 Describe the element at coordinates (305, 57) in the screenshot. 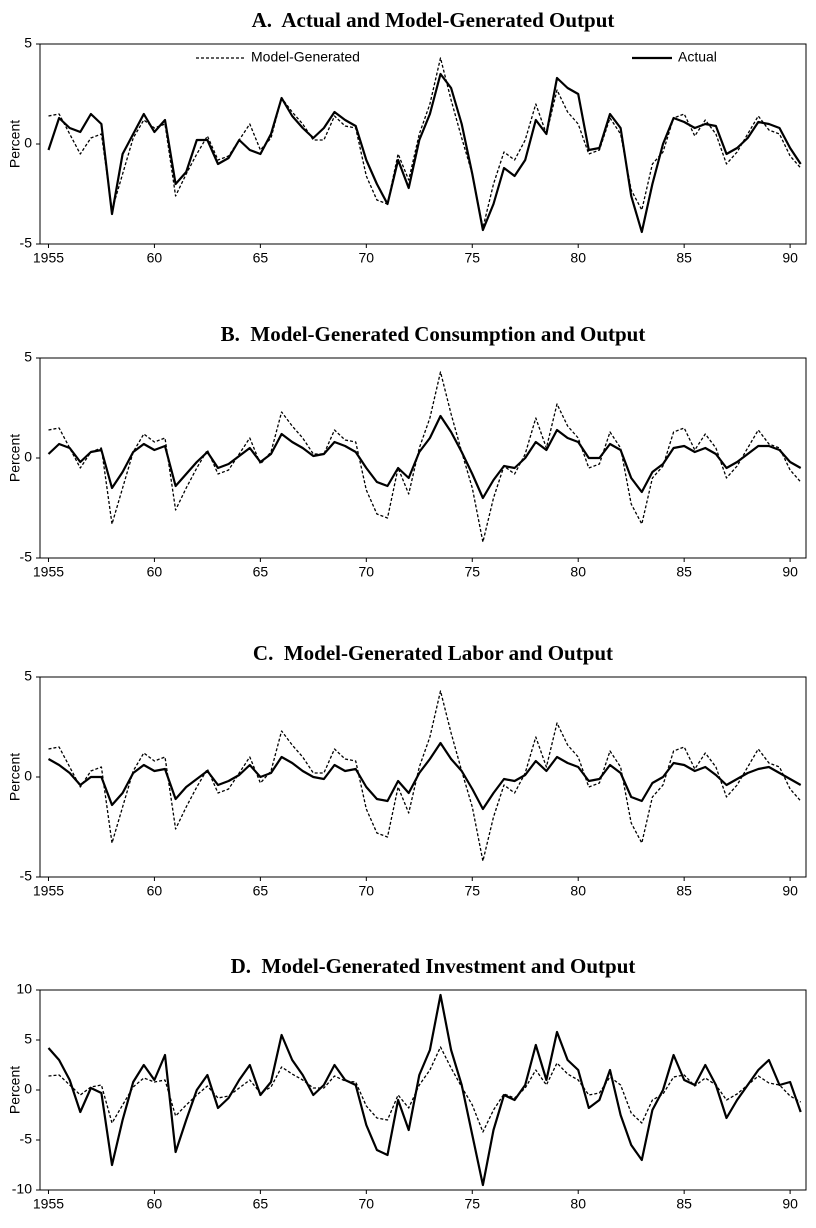

I see `legend-label: Model-Generated` at that location.